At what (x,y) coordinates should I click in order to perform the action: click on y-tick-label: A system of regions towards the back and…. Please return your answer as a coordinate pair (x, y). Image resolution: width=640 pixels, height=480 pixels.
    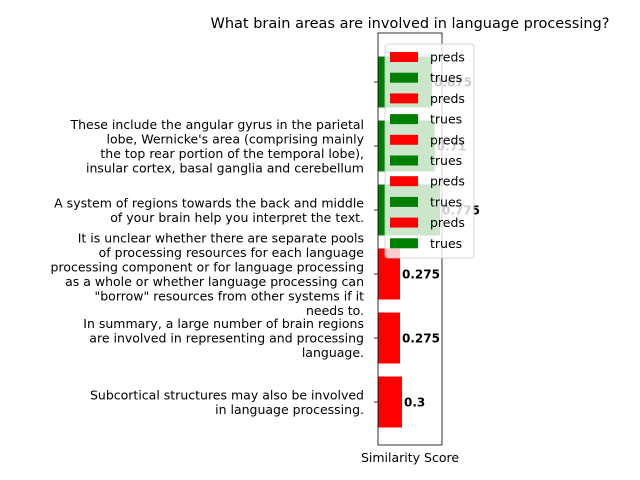
    Looking at the image, I should click on (209, 210).